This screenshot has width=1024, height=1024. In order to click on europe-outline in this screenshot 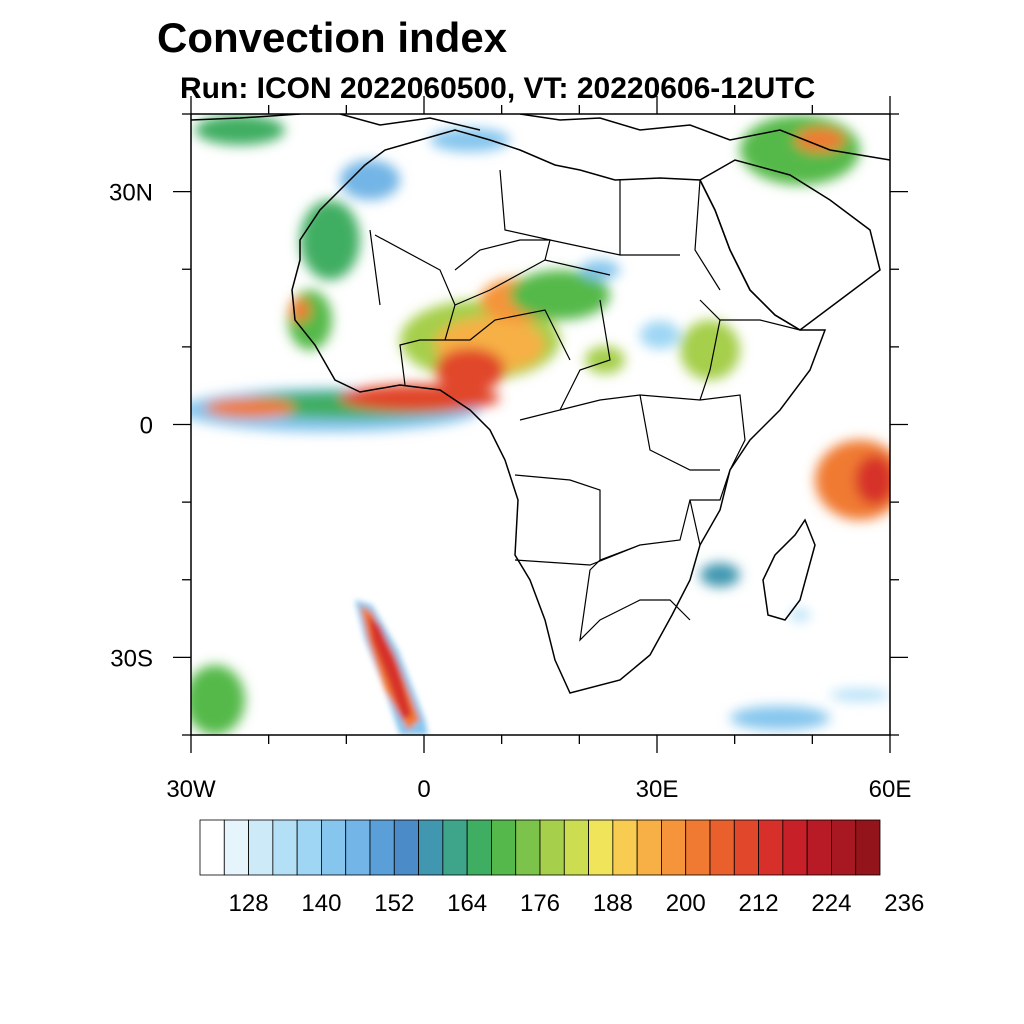, I will do `click(540, 137)`.